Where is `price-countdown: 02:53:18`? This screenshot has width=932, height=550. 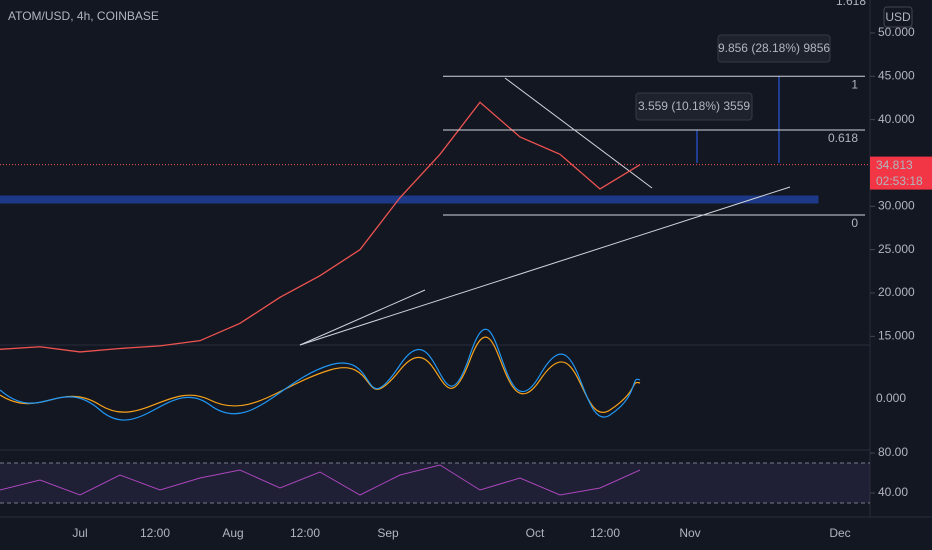 price-countdown: 02:53:18 is located at coordinates (899, 181).